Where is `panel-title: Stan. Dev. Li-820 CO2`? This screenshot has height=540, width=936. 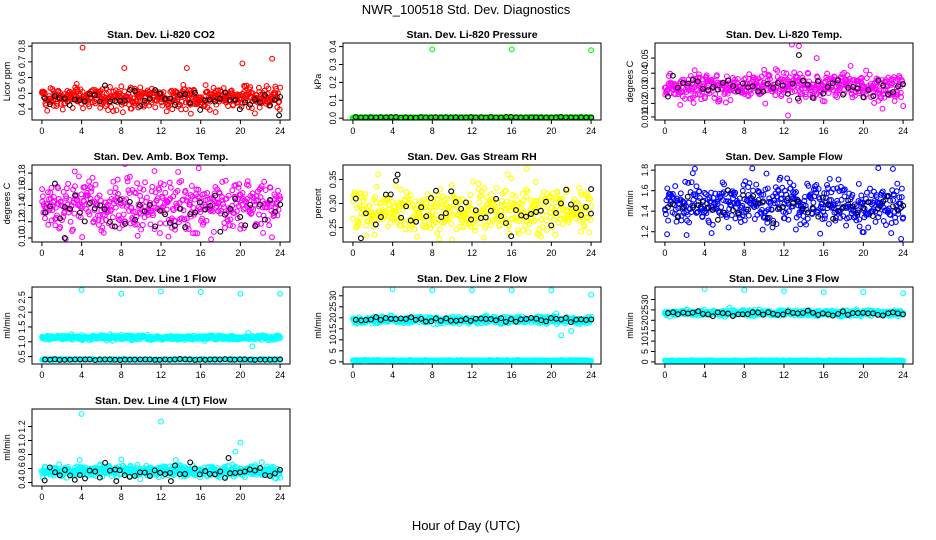
panel-title: Stan. Dev. Li-820 CO2 is located at coordinates (161, 35).